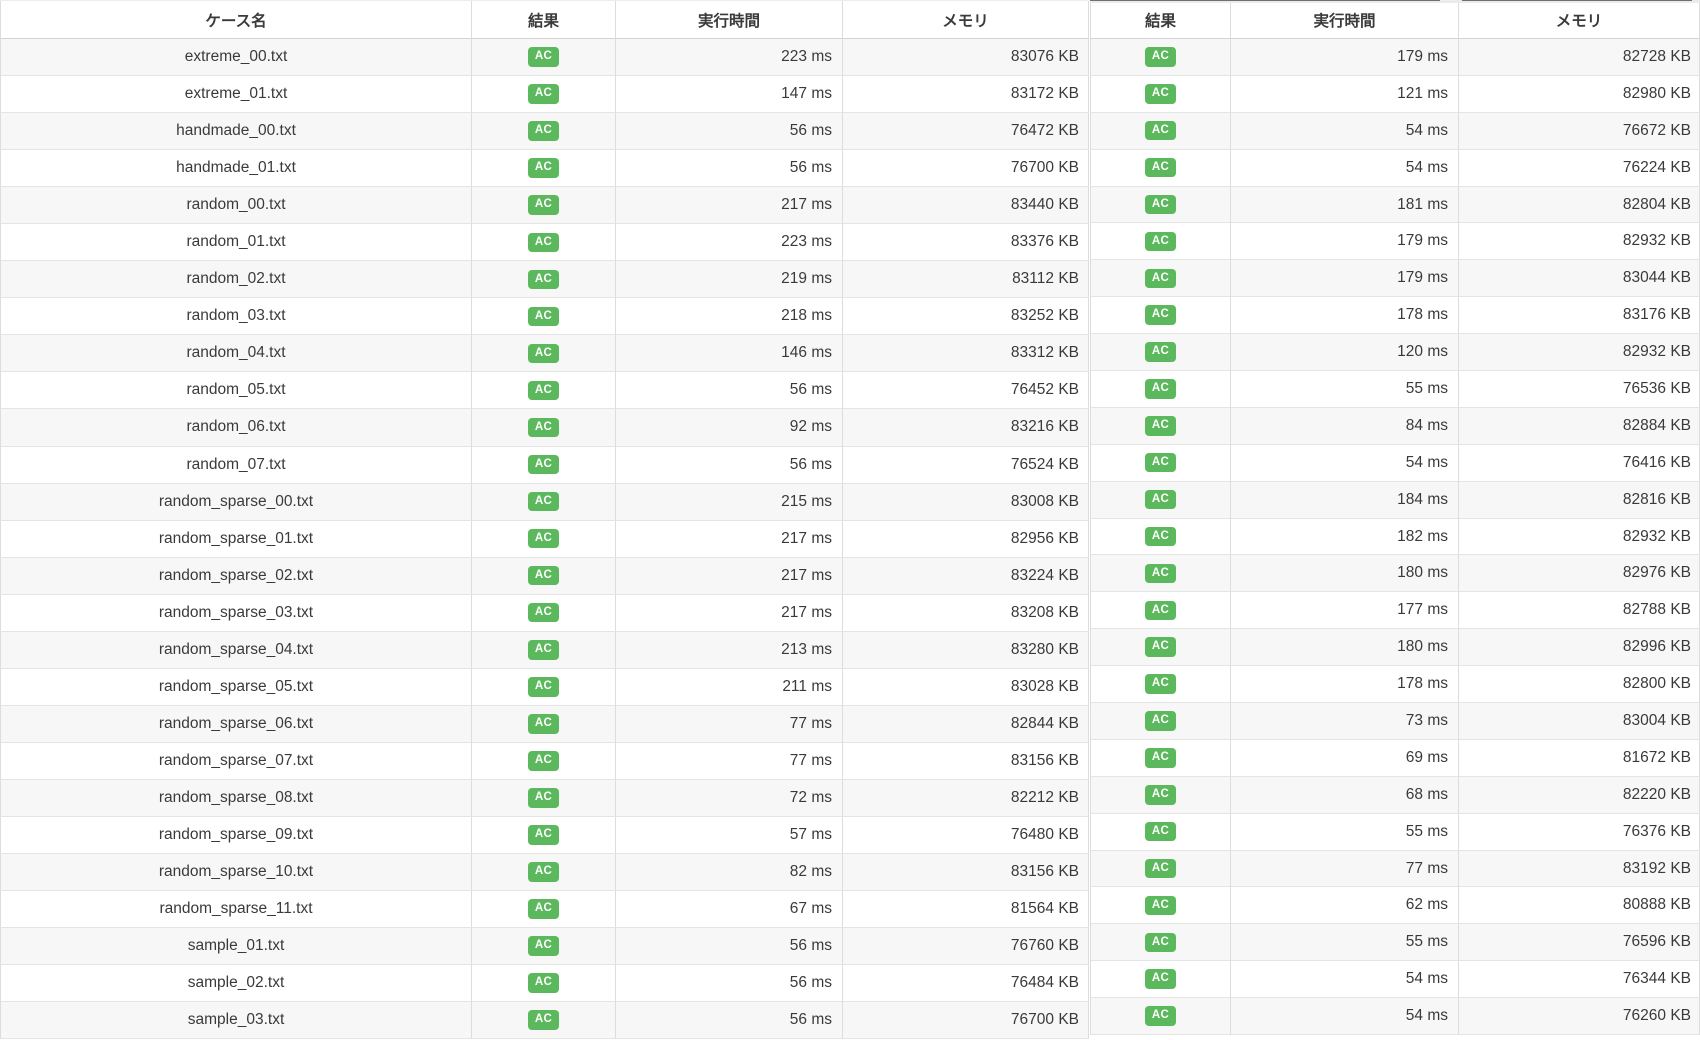  I want to click on memory-cell: 83176 KB, so click(1579, 316).